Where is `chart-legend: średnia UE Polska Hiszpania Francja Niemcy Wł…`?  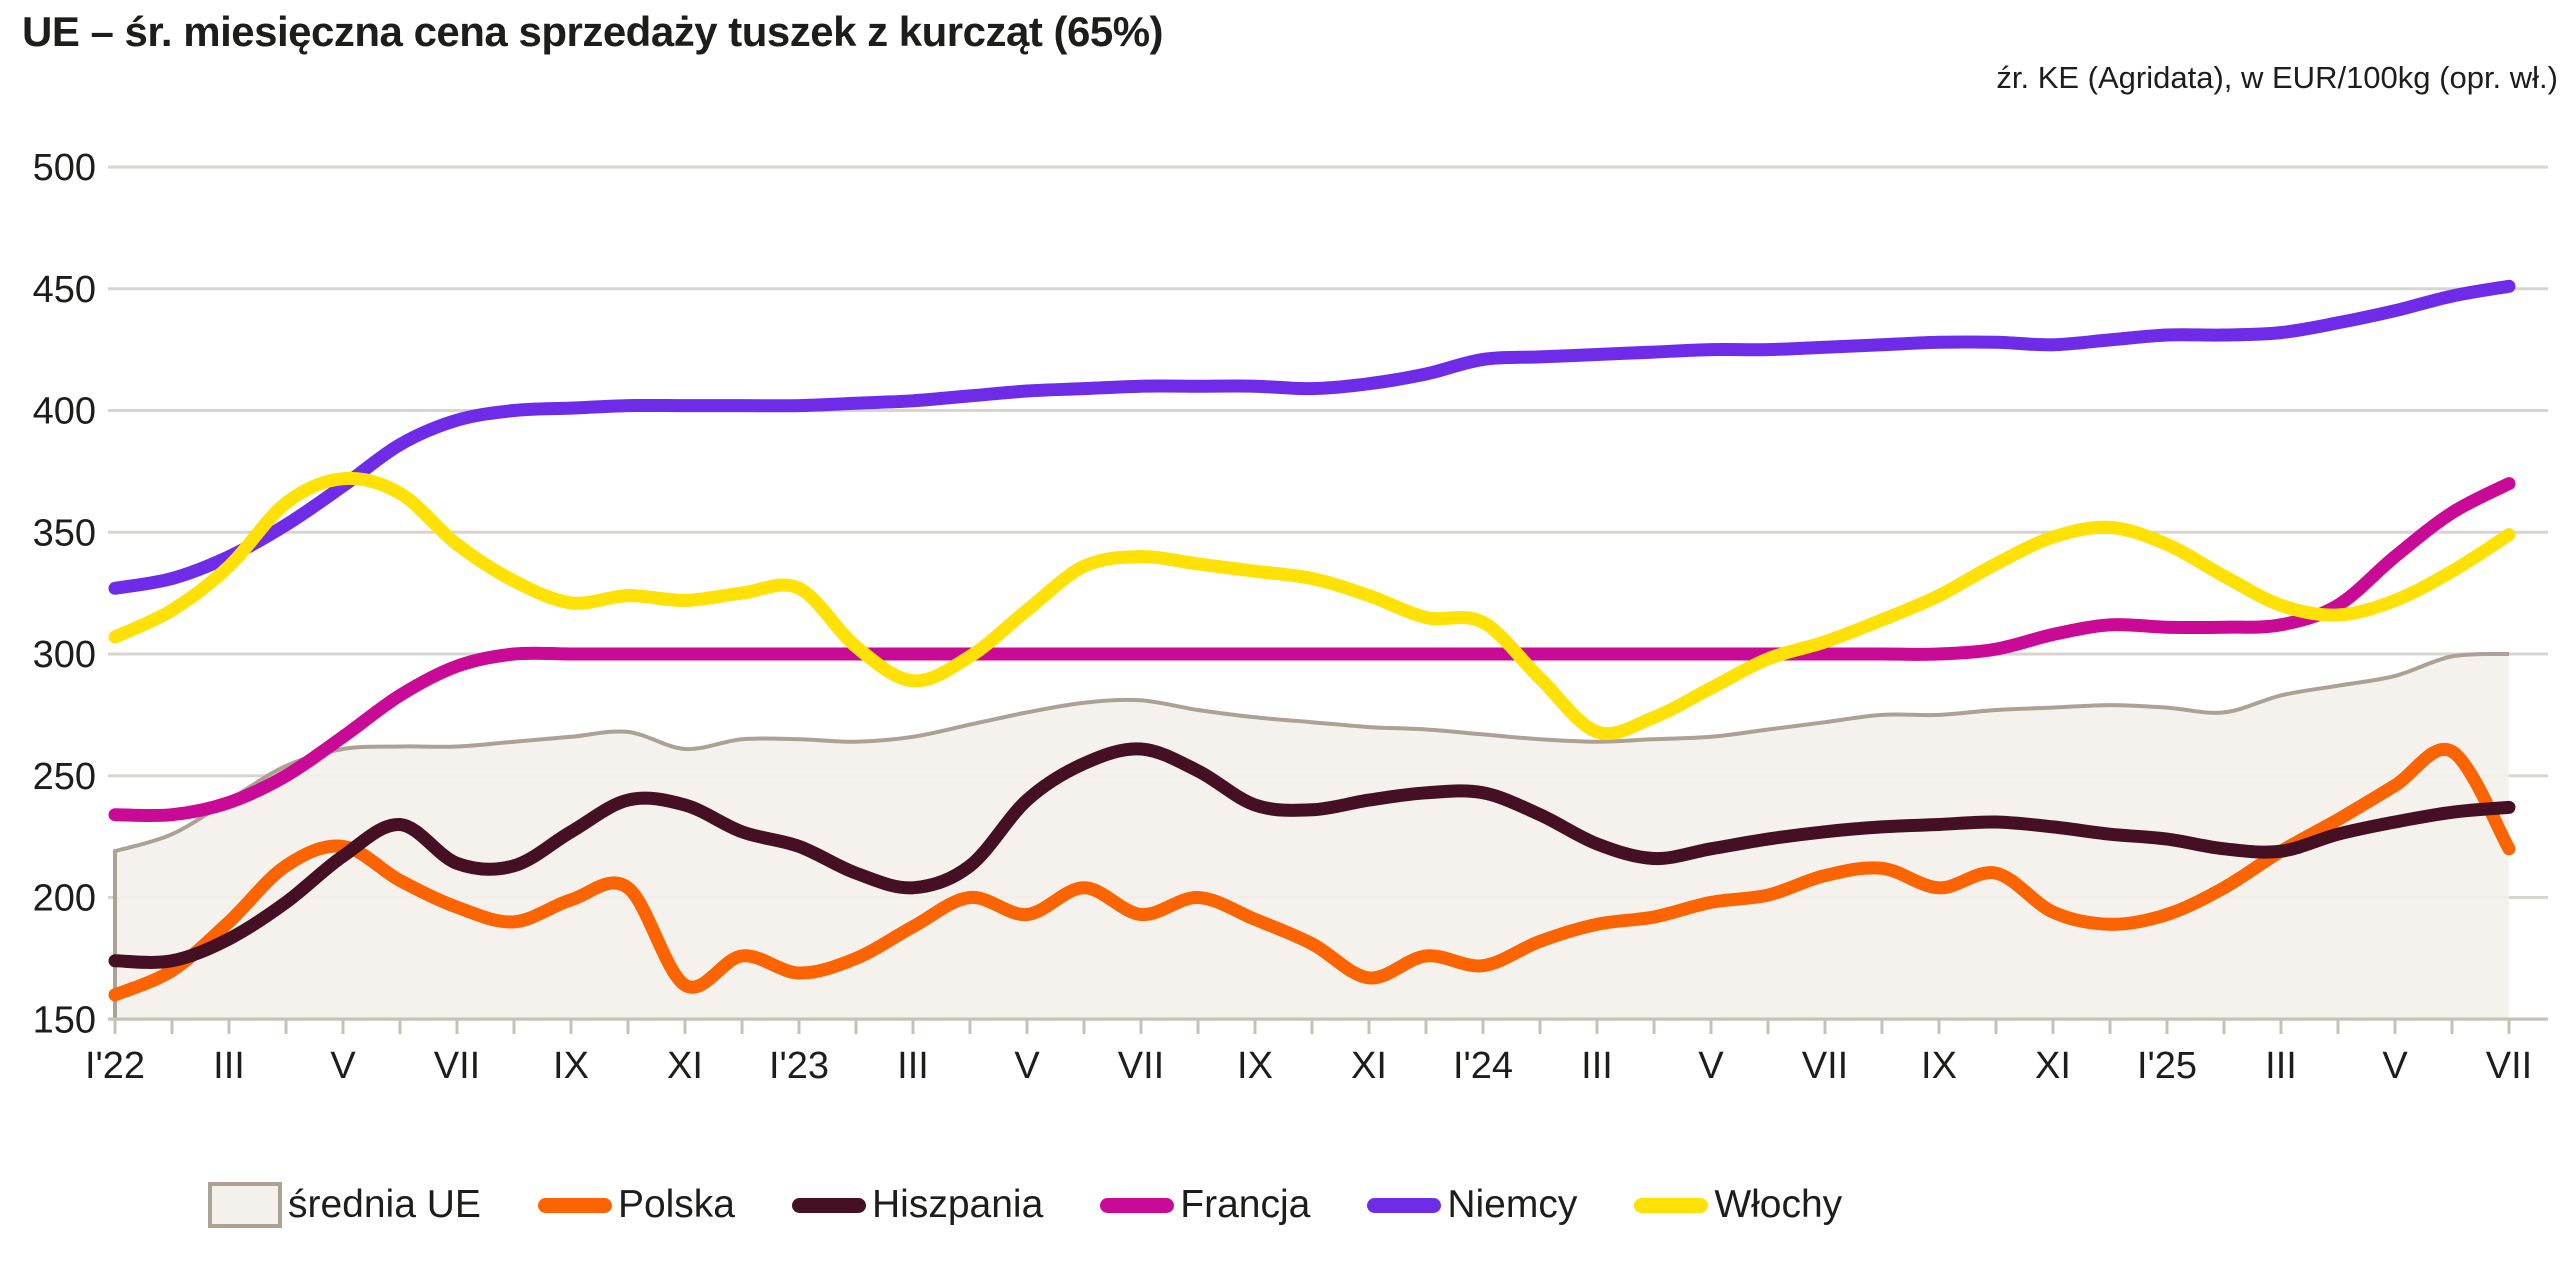
chart-legend: średnia UE Polska Hiszpania Francja Niemcy Wł… is located at coordinates (1025, 1205).